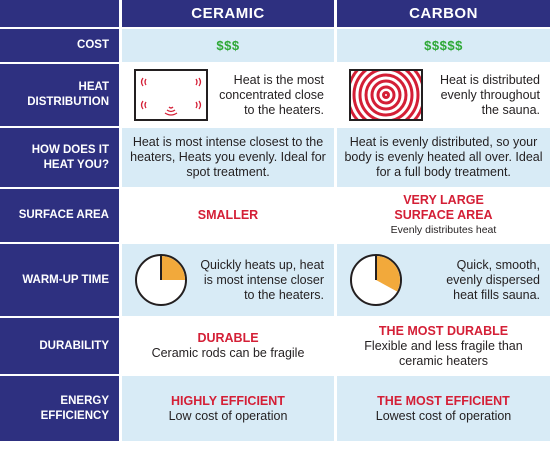 The width and height of the screenshot is (550, 452). Describe the element at coordinates (93, 87) in the screenshot. I see `label-line: HEAT` at that location.